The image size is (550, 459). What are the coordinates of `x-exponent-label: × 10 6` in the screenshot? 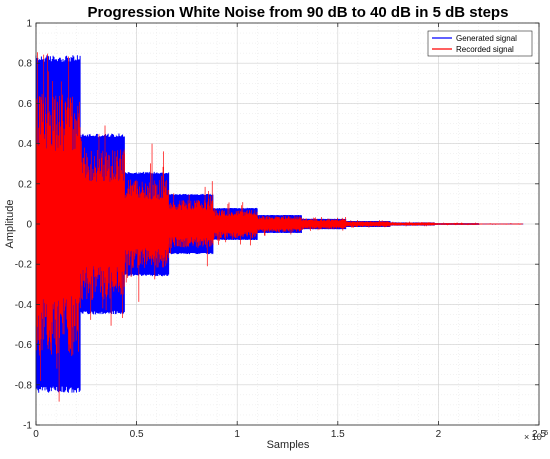 It's located at (536, 436).